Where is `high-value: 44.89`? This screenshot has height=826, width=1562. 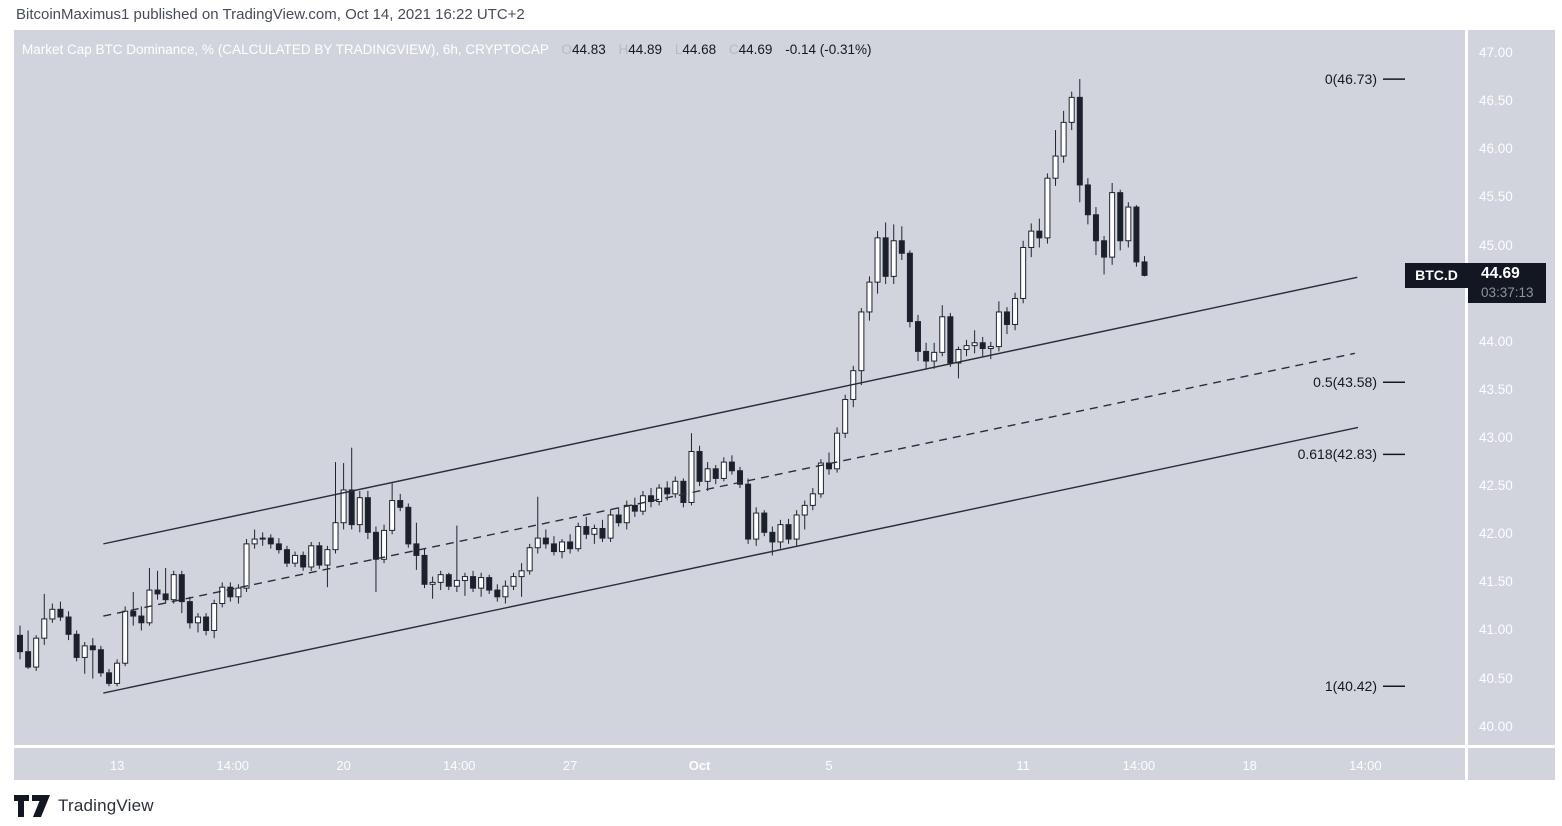
high-value: 44.89 is located at coordinates (645, 49).